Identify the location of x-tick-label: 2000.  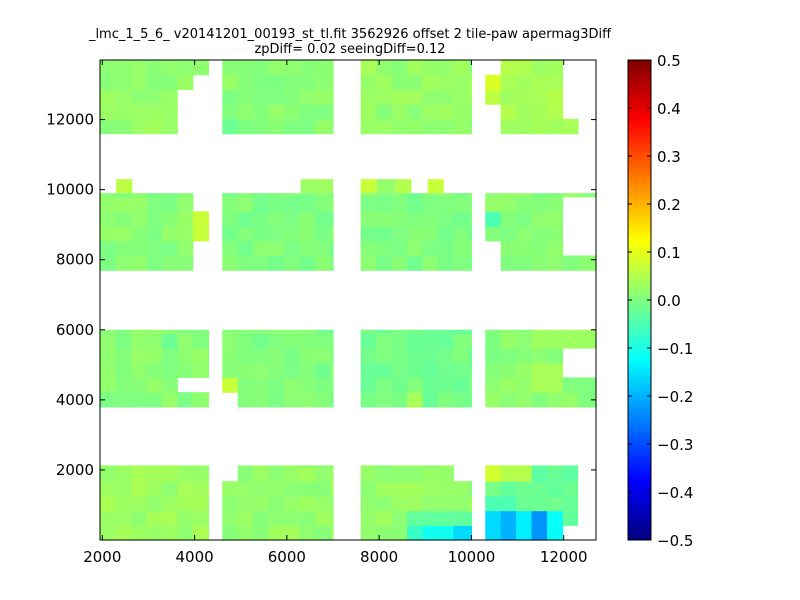
(102, 557).